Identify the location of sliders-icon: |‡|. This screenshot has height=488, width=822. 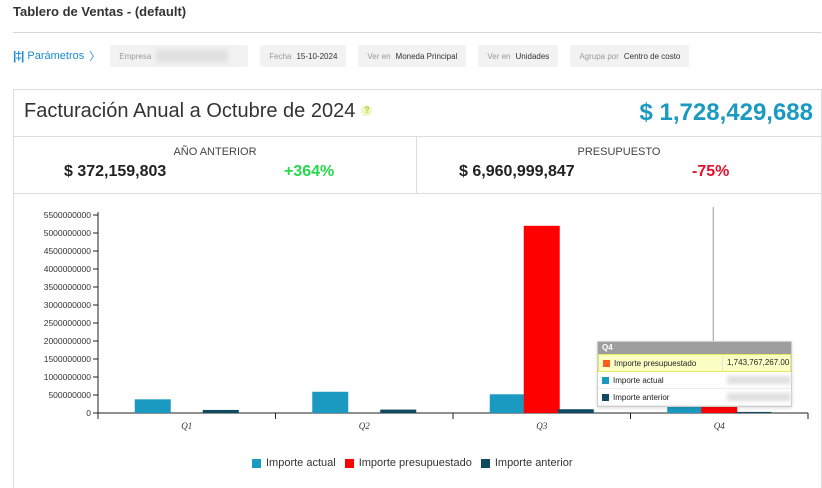
(18, 56).